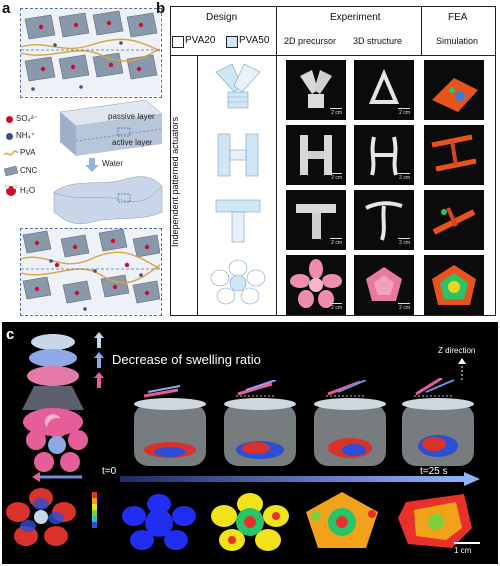  Describe the element at coordinates (175, 181) in the screenshot. I see `row-axis-label: Independent patterned actuators` at that location.